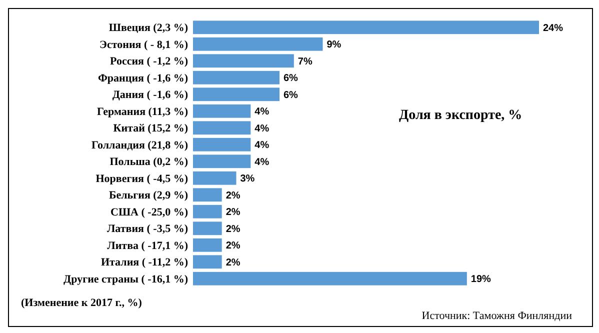 The image size is (599, 333). What do you see at coordinates (143, 78) in the screenshot?
I see `y-tick-label: Франция ( -1,6 %)` at bounding box center [143, 78].